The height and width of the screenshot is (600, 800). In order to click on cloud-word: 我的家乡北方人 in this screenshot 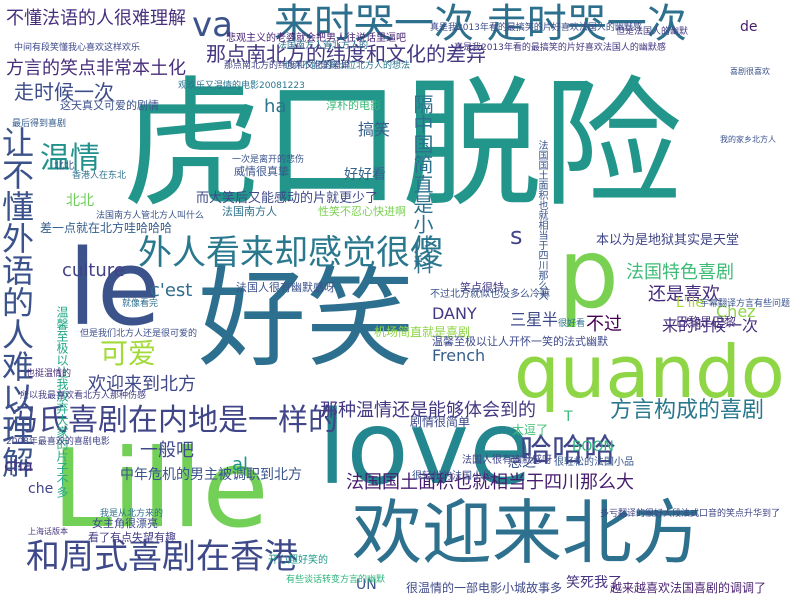, I will do `click(748, 139)`.